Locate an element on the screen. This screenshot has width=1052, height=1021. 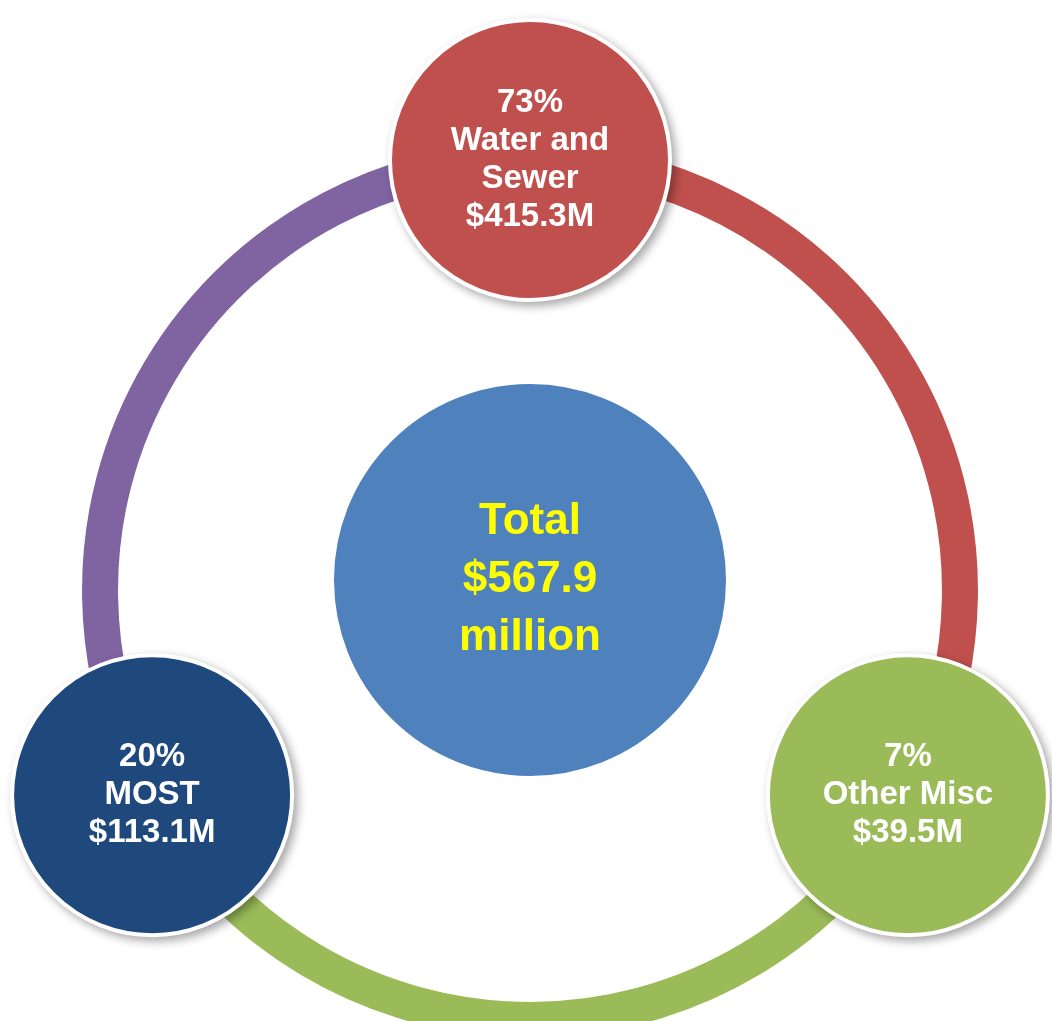
text: $567.9 is located at coordinates (530, 577).